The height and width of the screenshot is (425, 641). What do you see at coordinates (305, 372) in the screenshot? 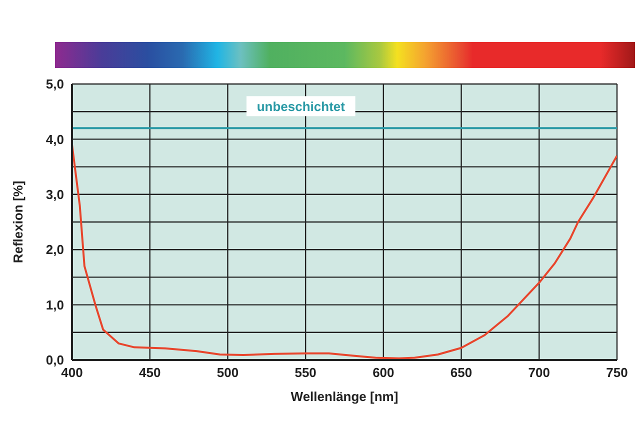
I see `x-tick-label: 550` at bounding box center [305, 372].